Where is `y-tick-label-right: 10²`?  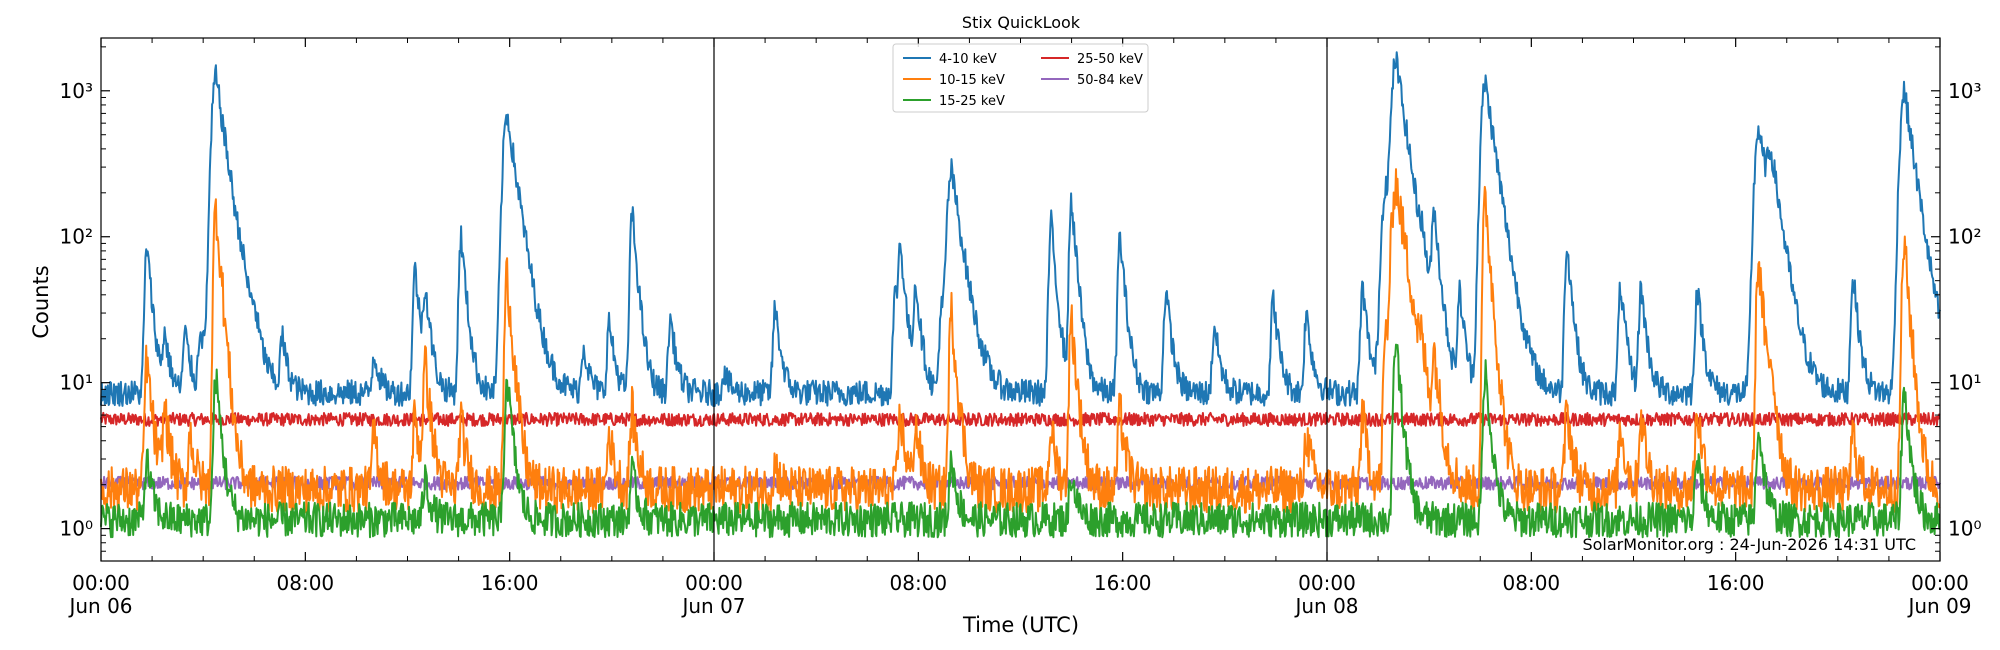
y-tick-label-right: 10² is located at coordinates (1964, 237).